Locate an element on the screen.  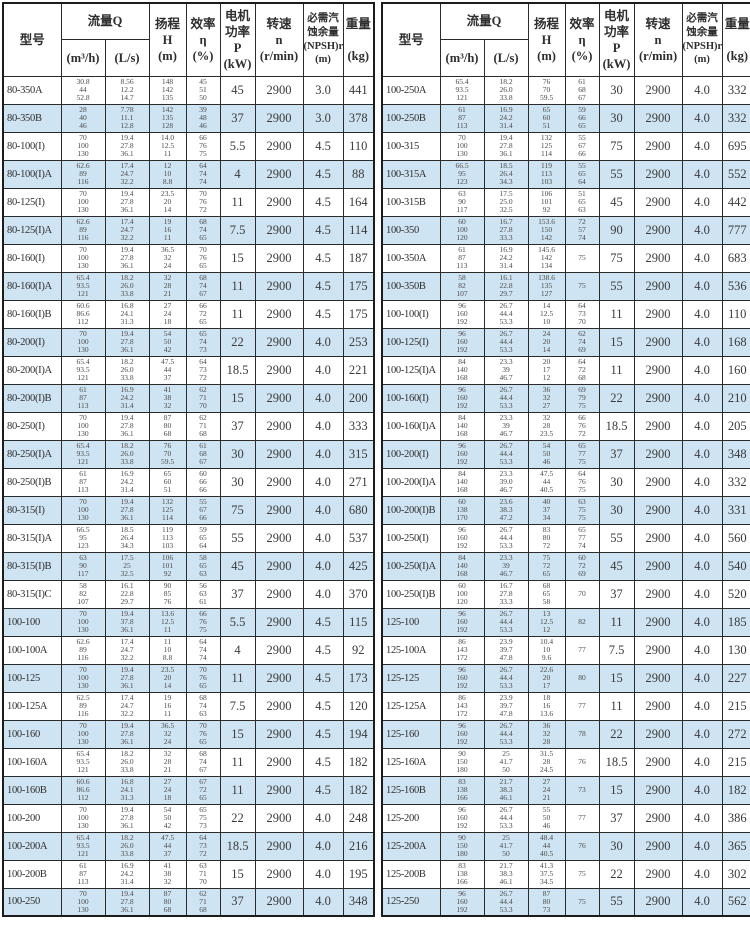
weight-cell: 110 is located at coordinates (735, 314).